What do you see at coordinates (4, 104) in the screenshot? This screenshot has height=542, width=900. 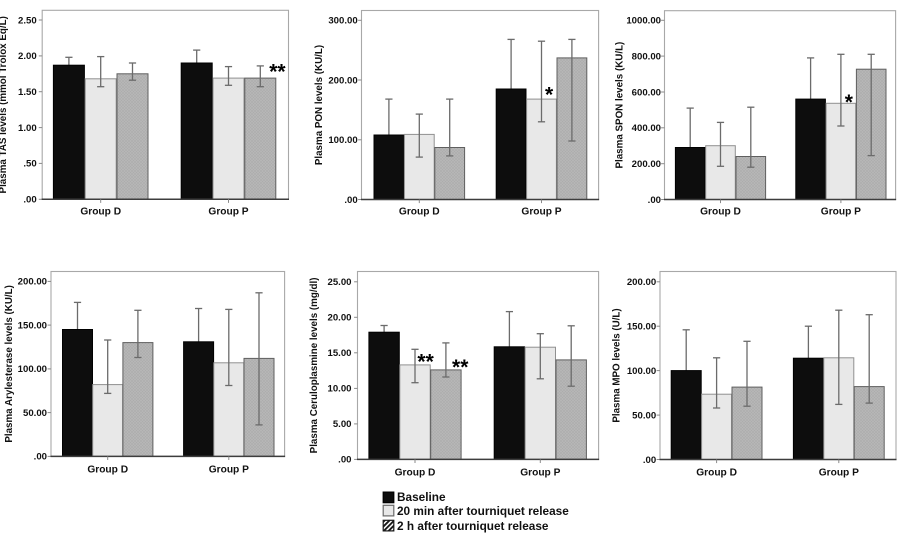 I see `svg-text:Plasma TAS levels (mmol Trolox: Plasma TAS levels (mmol Trolox Eq/L)` at bounding box center [4, 104].